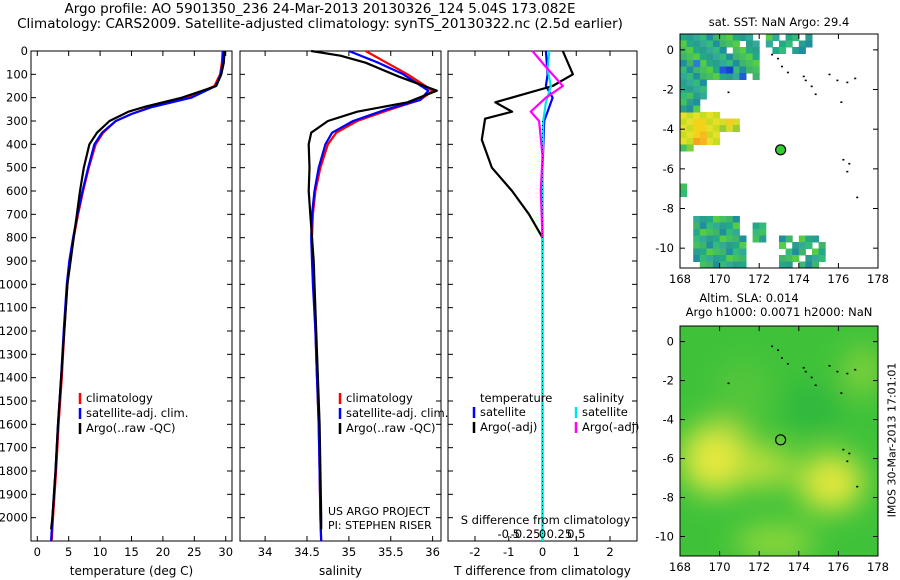 The height and width of the screenshot is (580, 900). I want to click on y-tick-label: 1000, so click(14, 284).